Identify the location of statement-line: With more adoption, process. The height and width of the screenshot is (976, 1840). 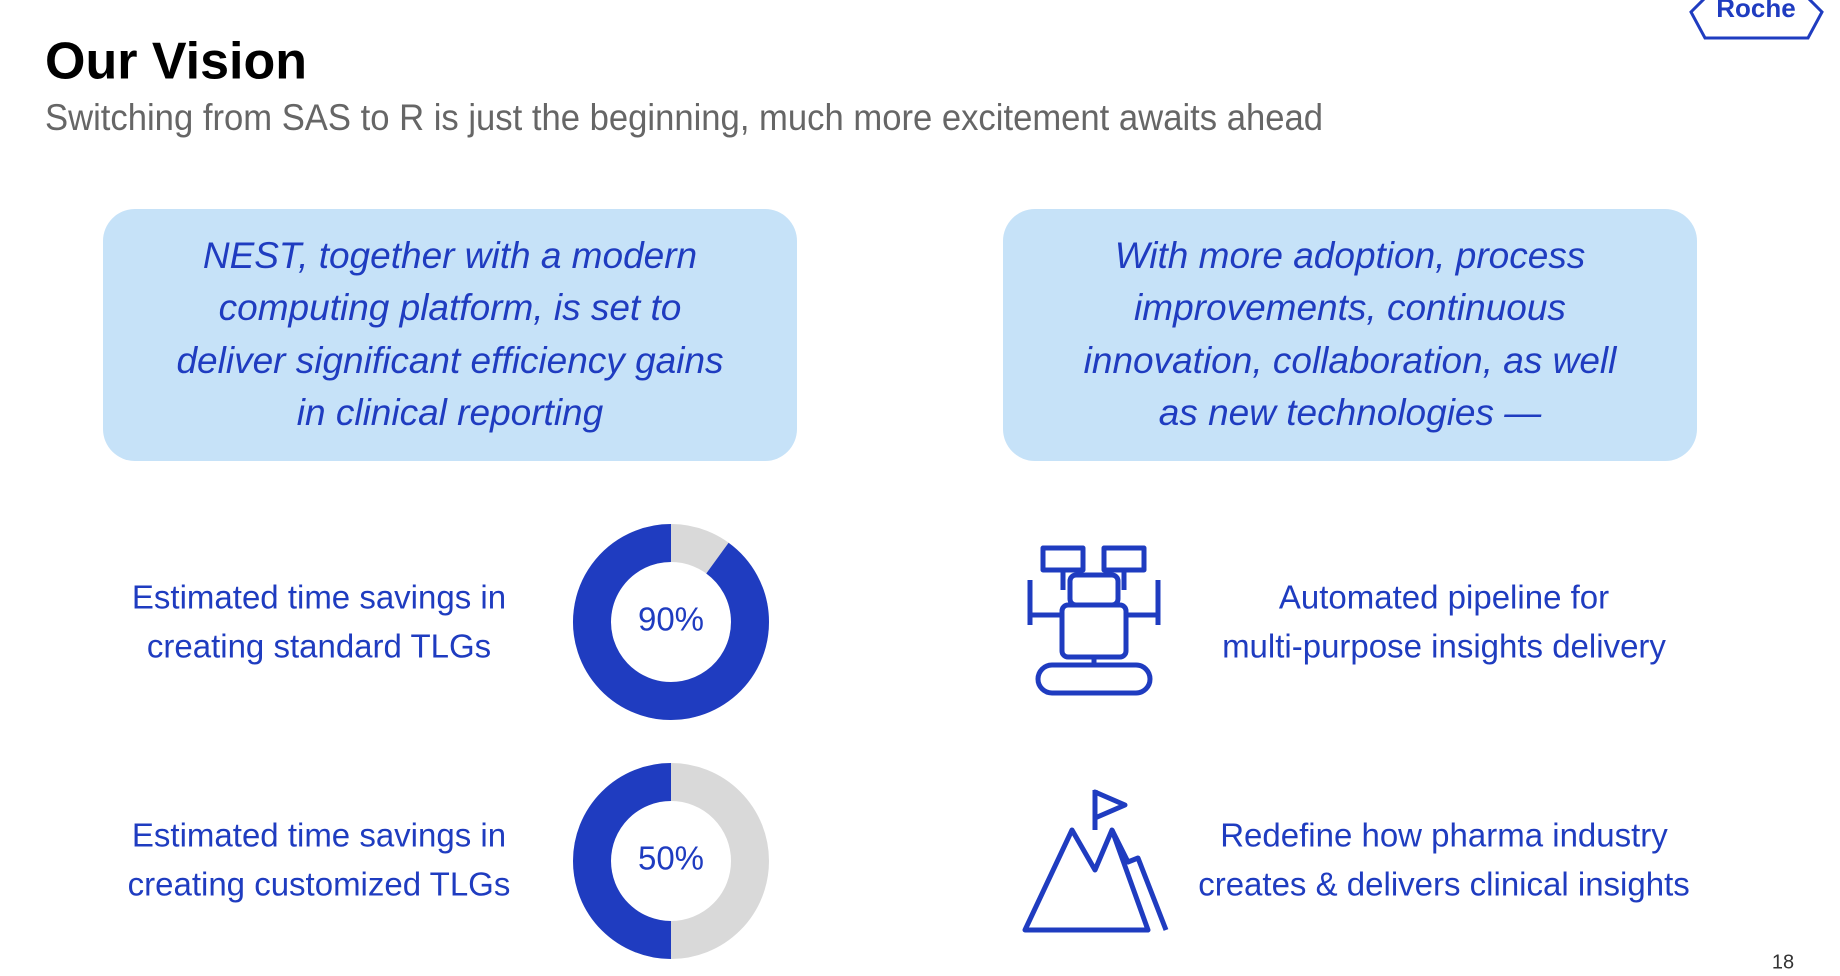
(1350, 255).